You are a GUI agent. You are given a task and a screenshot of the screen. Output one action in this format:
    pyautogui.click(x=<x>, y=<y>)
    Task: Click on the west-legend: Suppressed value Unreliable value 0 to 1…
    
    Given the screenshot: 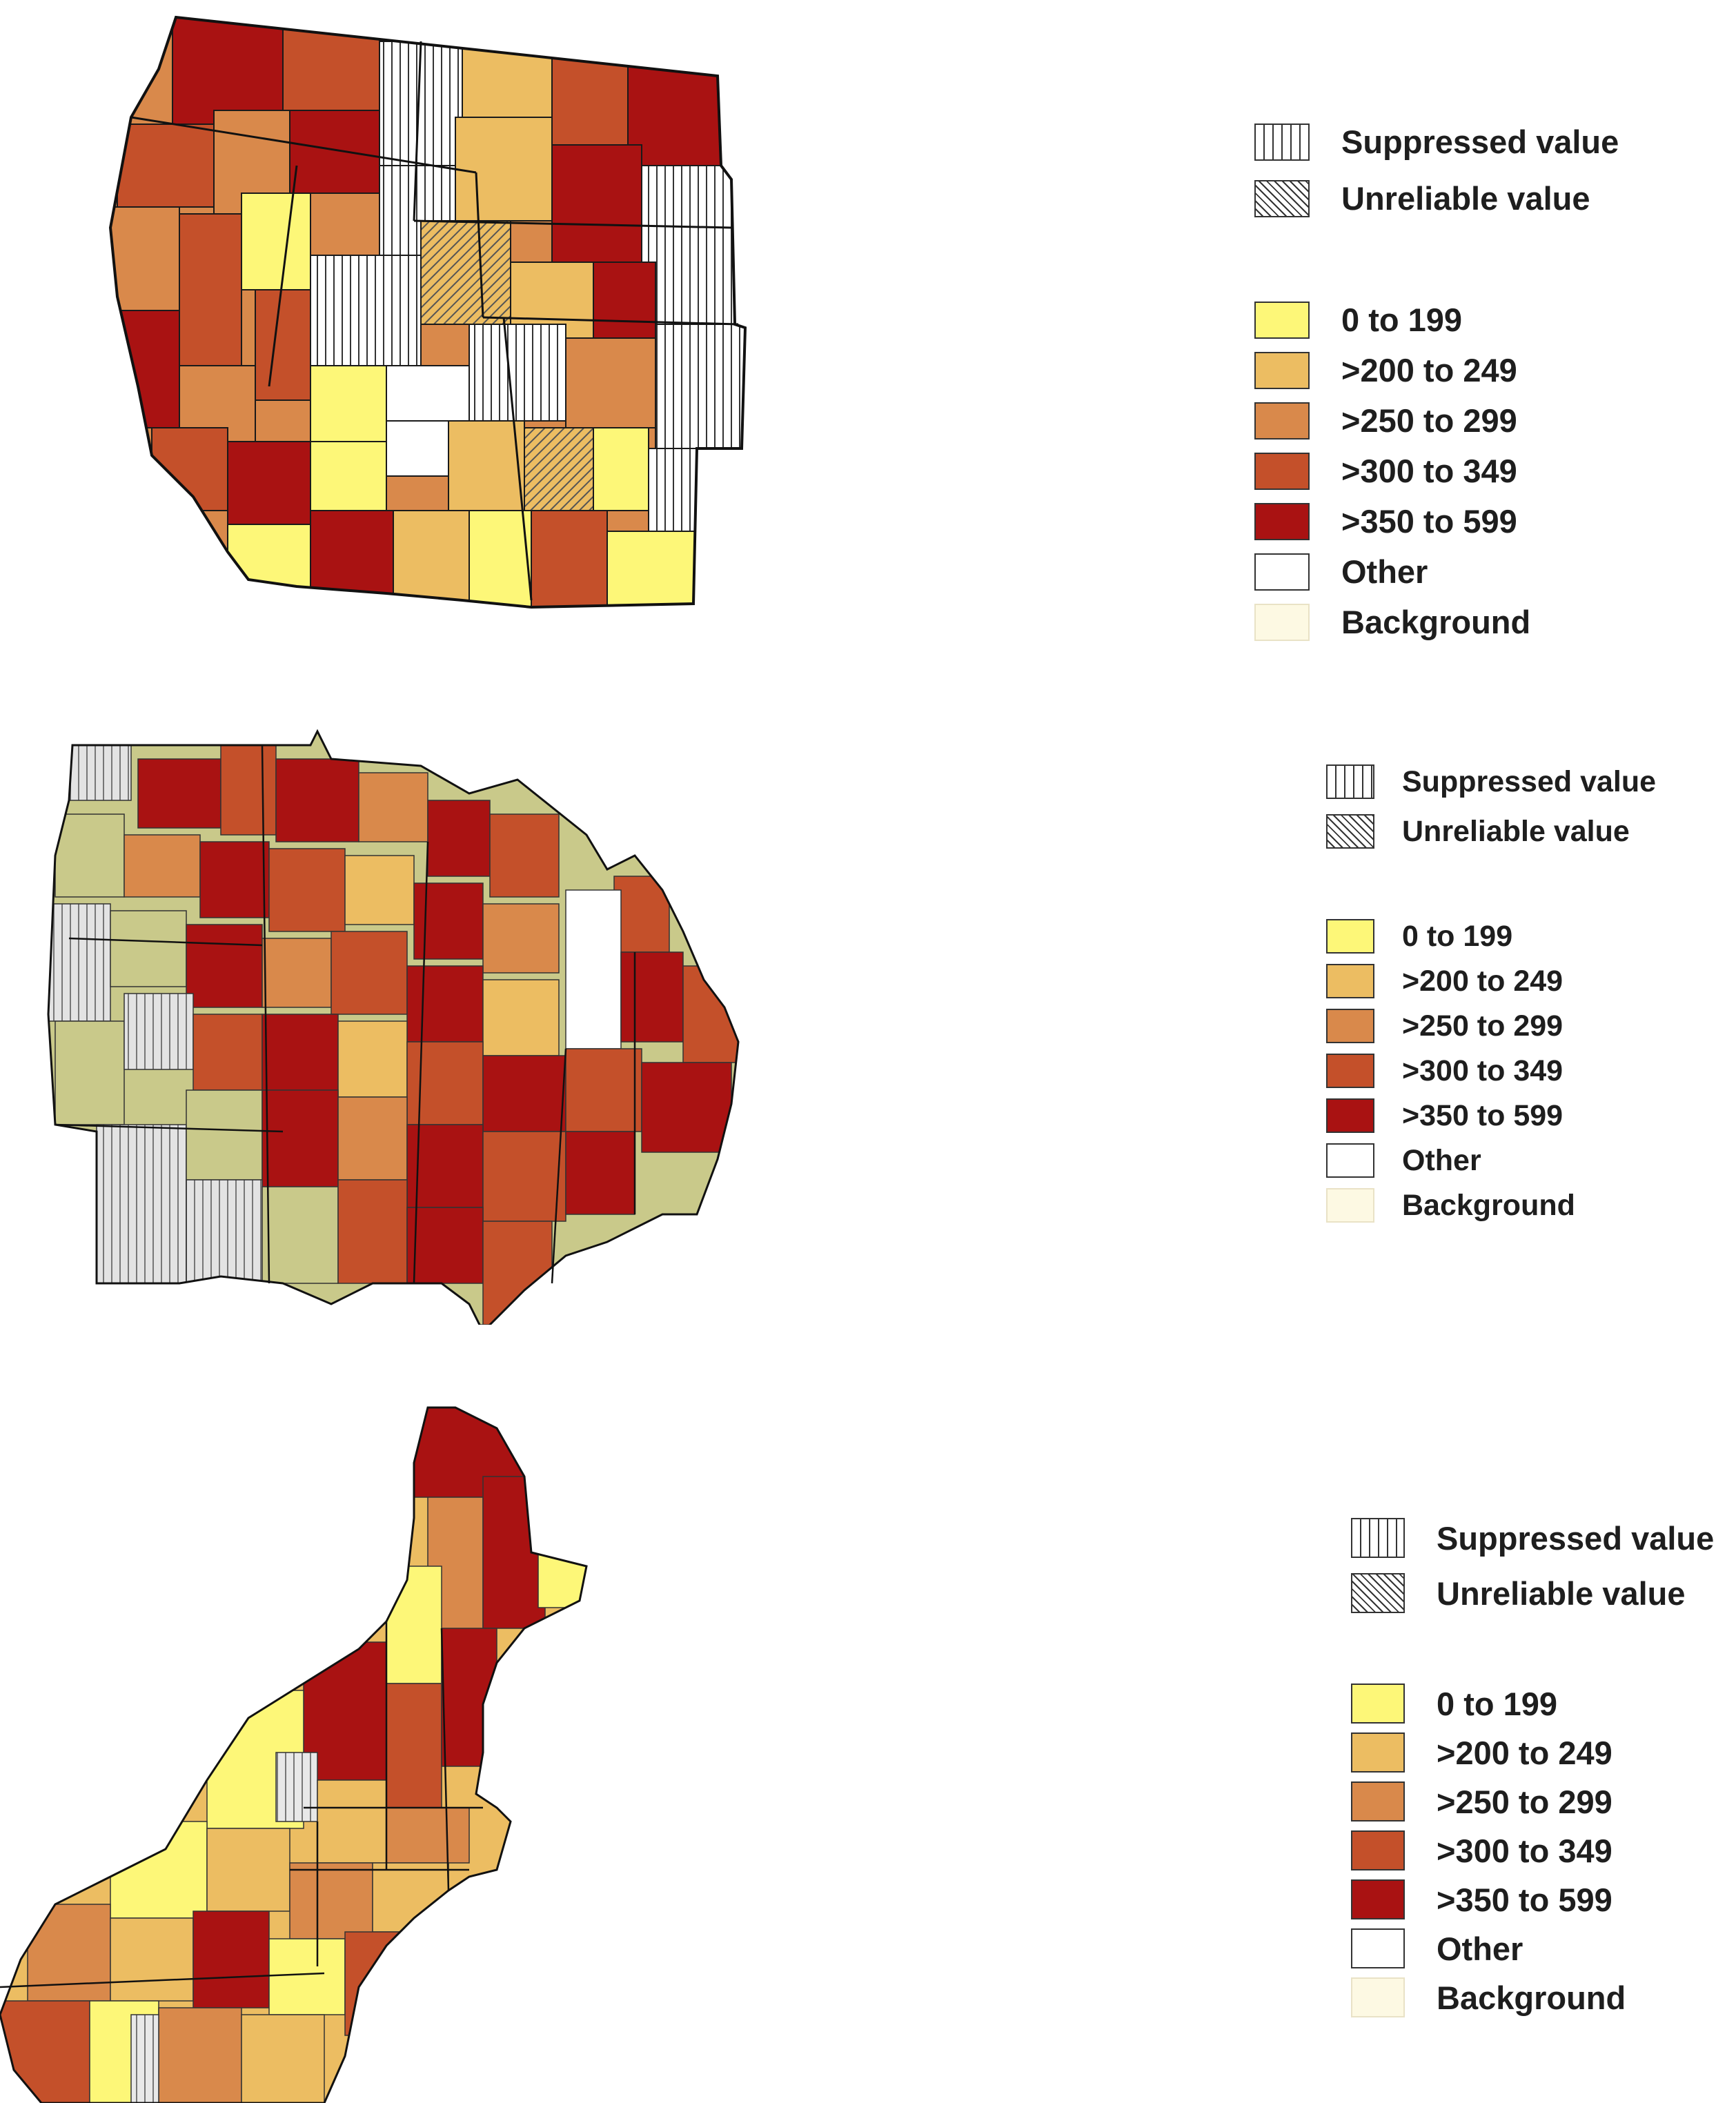 What is the action you would take?
    pyautogui.click(x=1482, y=392)
    